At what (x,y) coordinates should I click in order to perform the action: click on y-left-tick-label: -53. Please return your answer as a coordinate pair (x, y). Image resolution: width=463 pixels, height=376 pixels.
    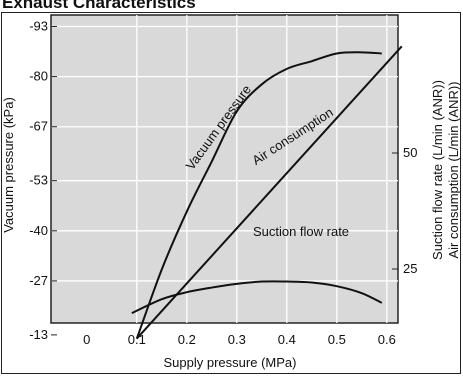
    Looking at the image, I should click on (38, 180).